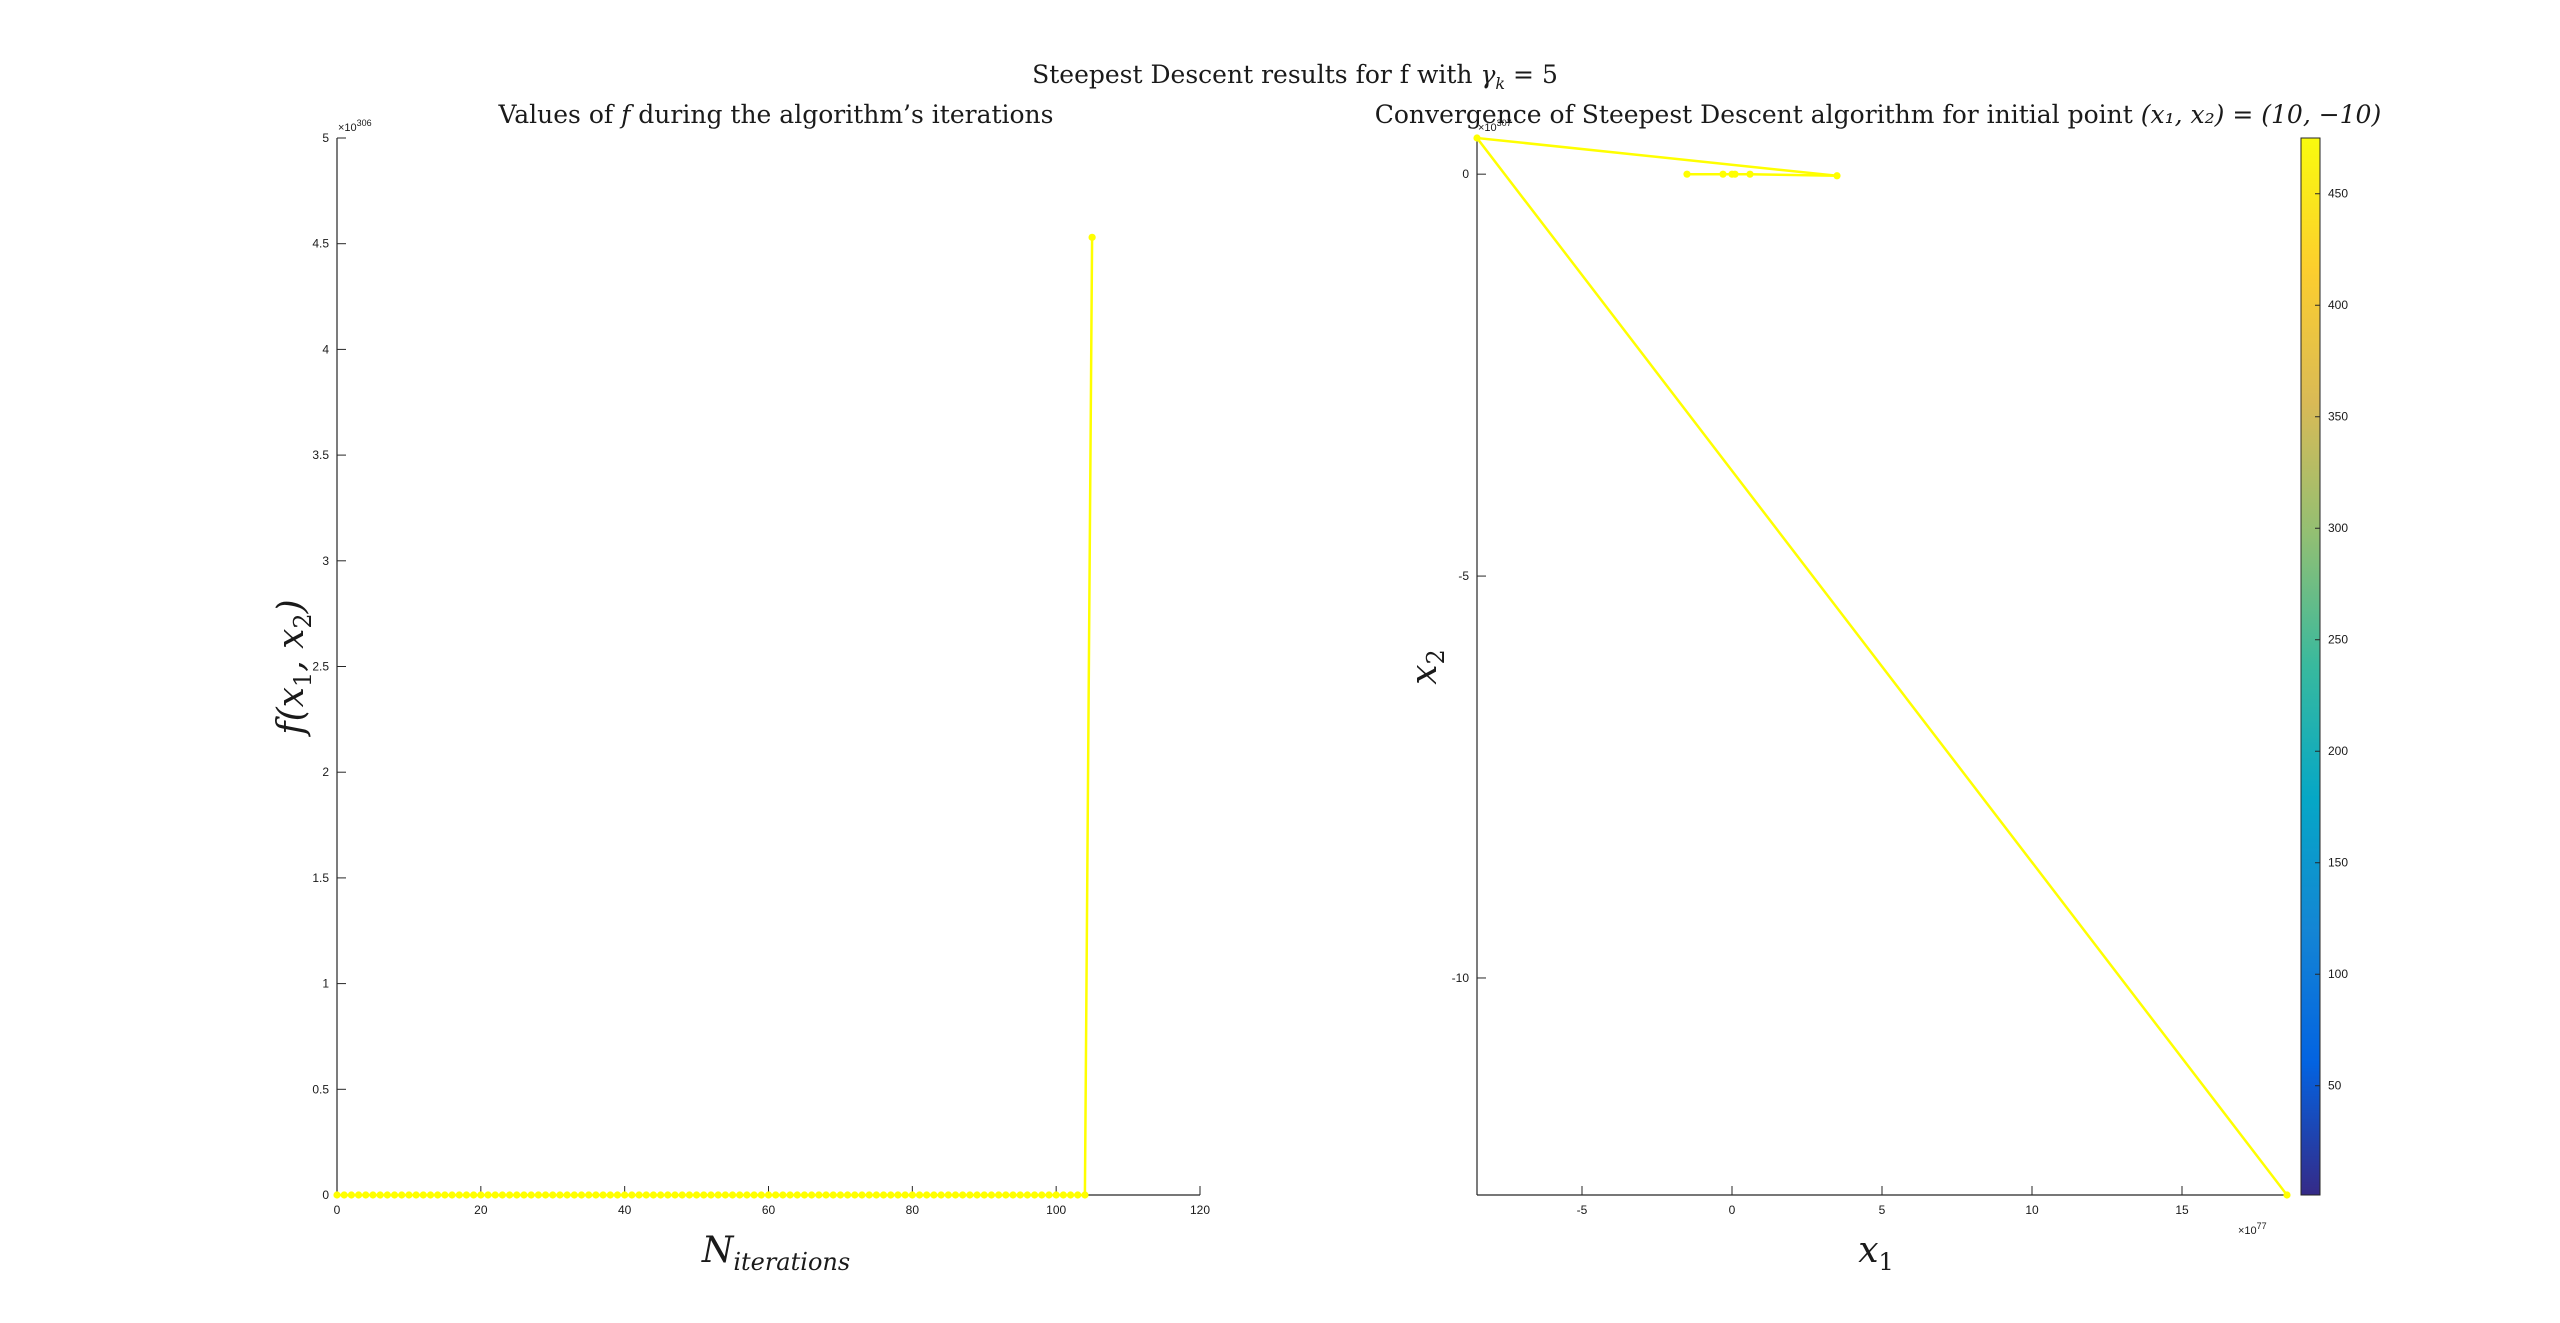 The width and height of the screenshot is (2560, 1323). I want to click on colorbar-tick-label: 100, so click(2338, 974).